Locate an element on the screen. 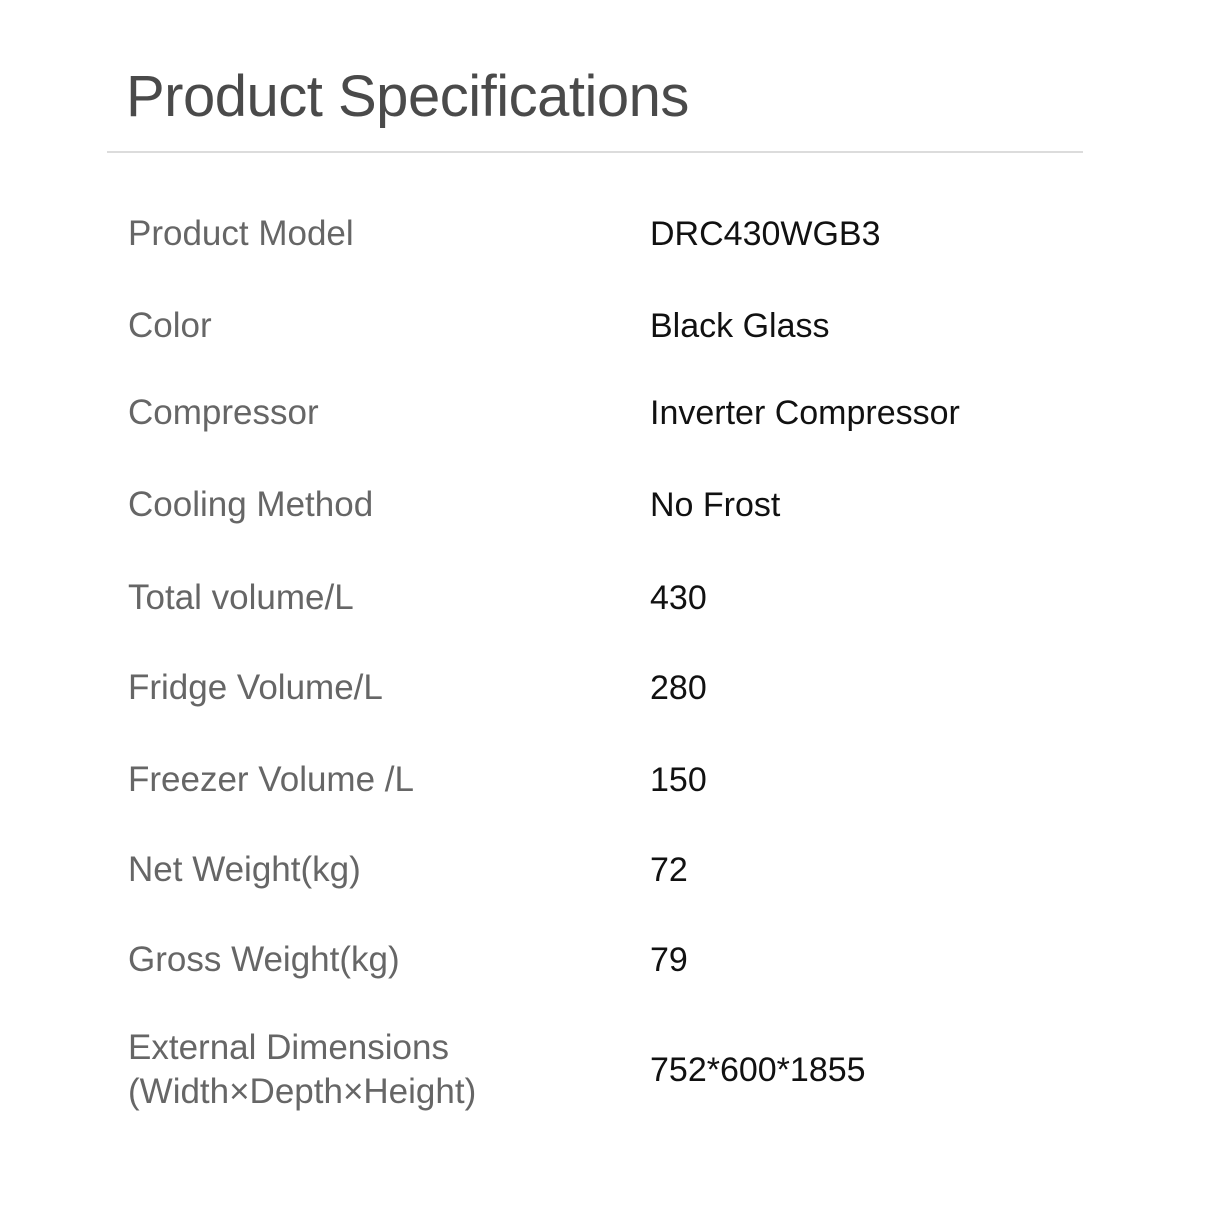  spec-label: Color is located at coordinates (170, 325).